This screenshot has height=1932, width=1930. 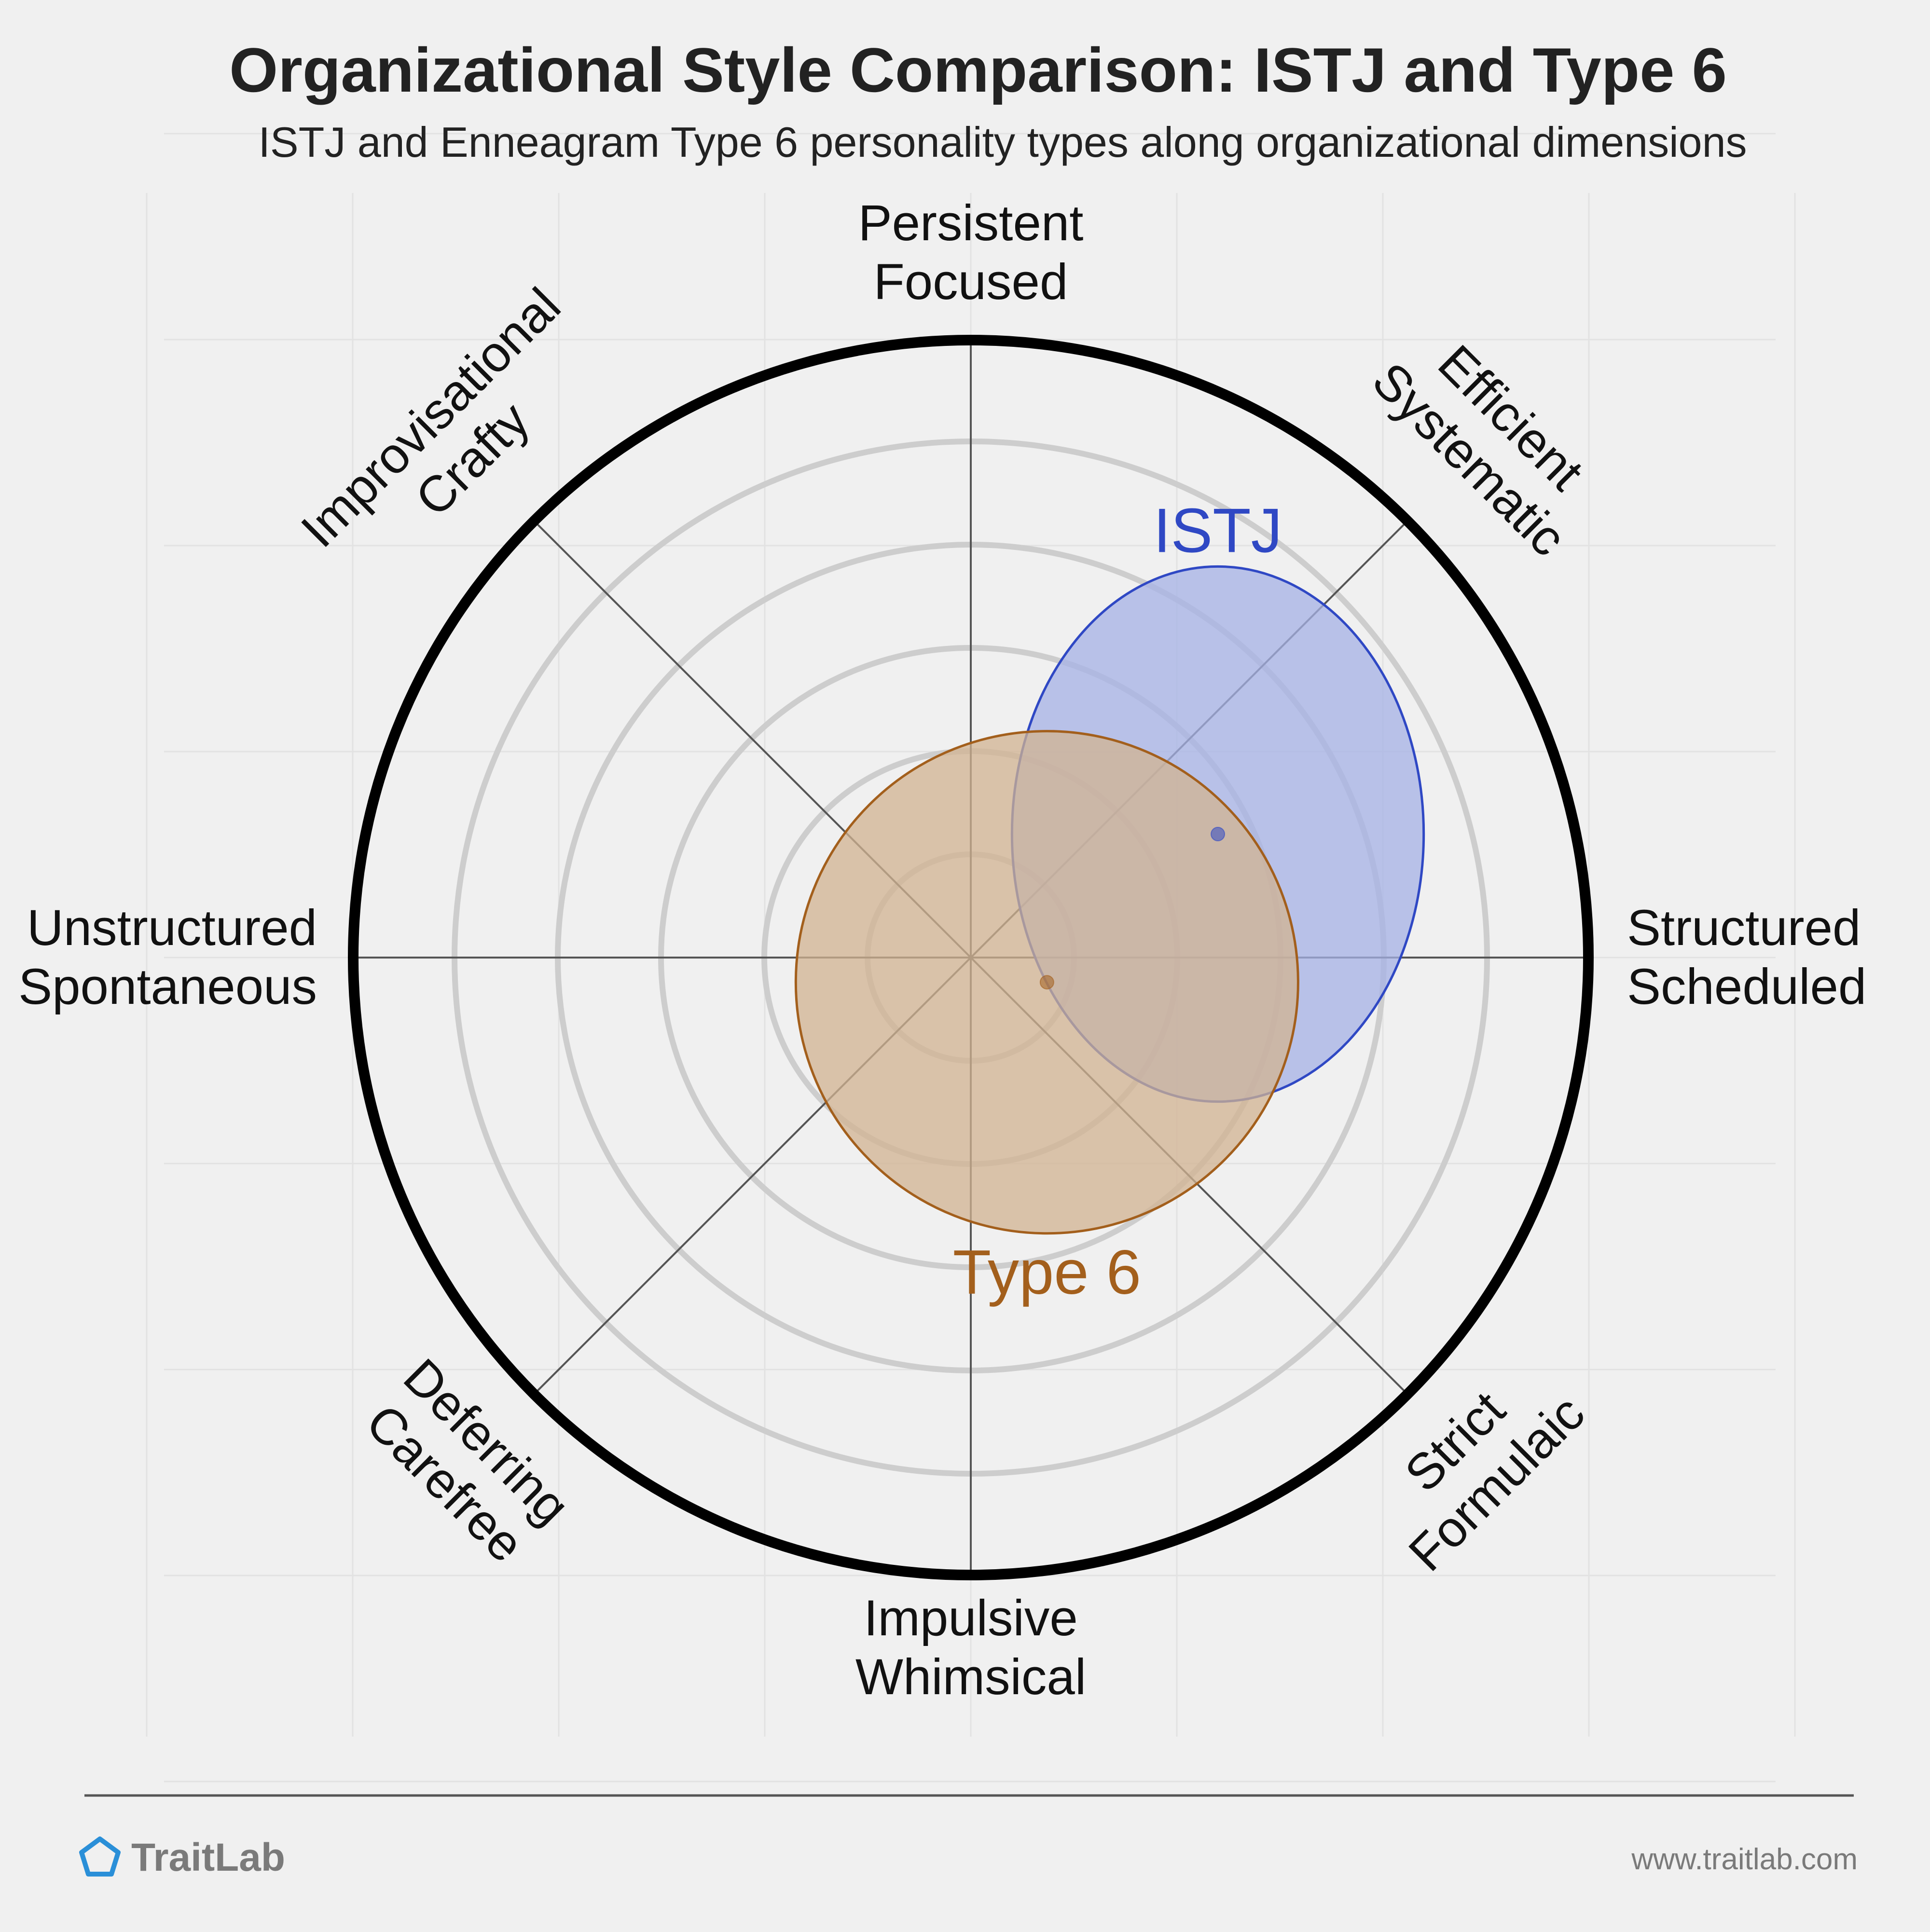 I want to click on axis-label-line: Spontaneous, so click(x=167, y=987).